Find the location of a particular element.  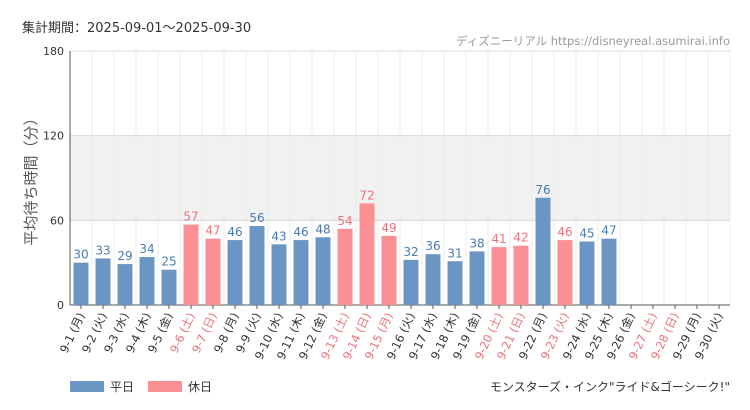

data-label: 34 is located at coordinates (146, 249).